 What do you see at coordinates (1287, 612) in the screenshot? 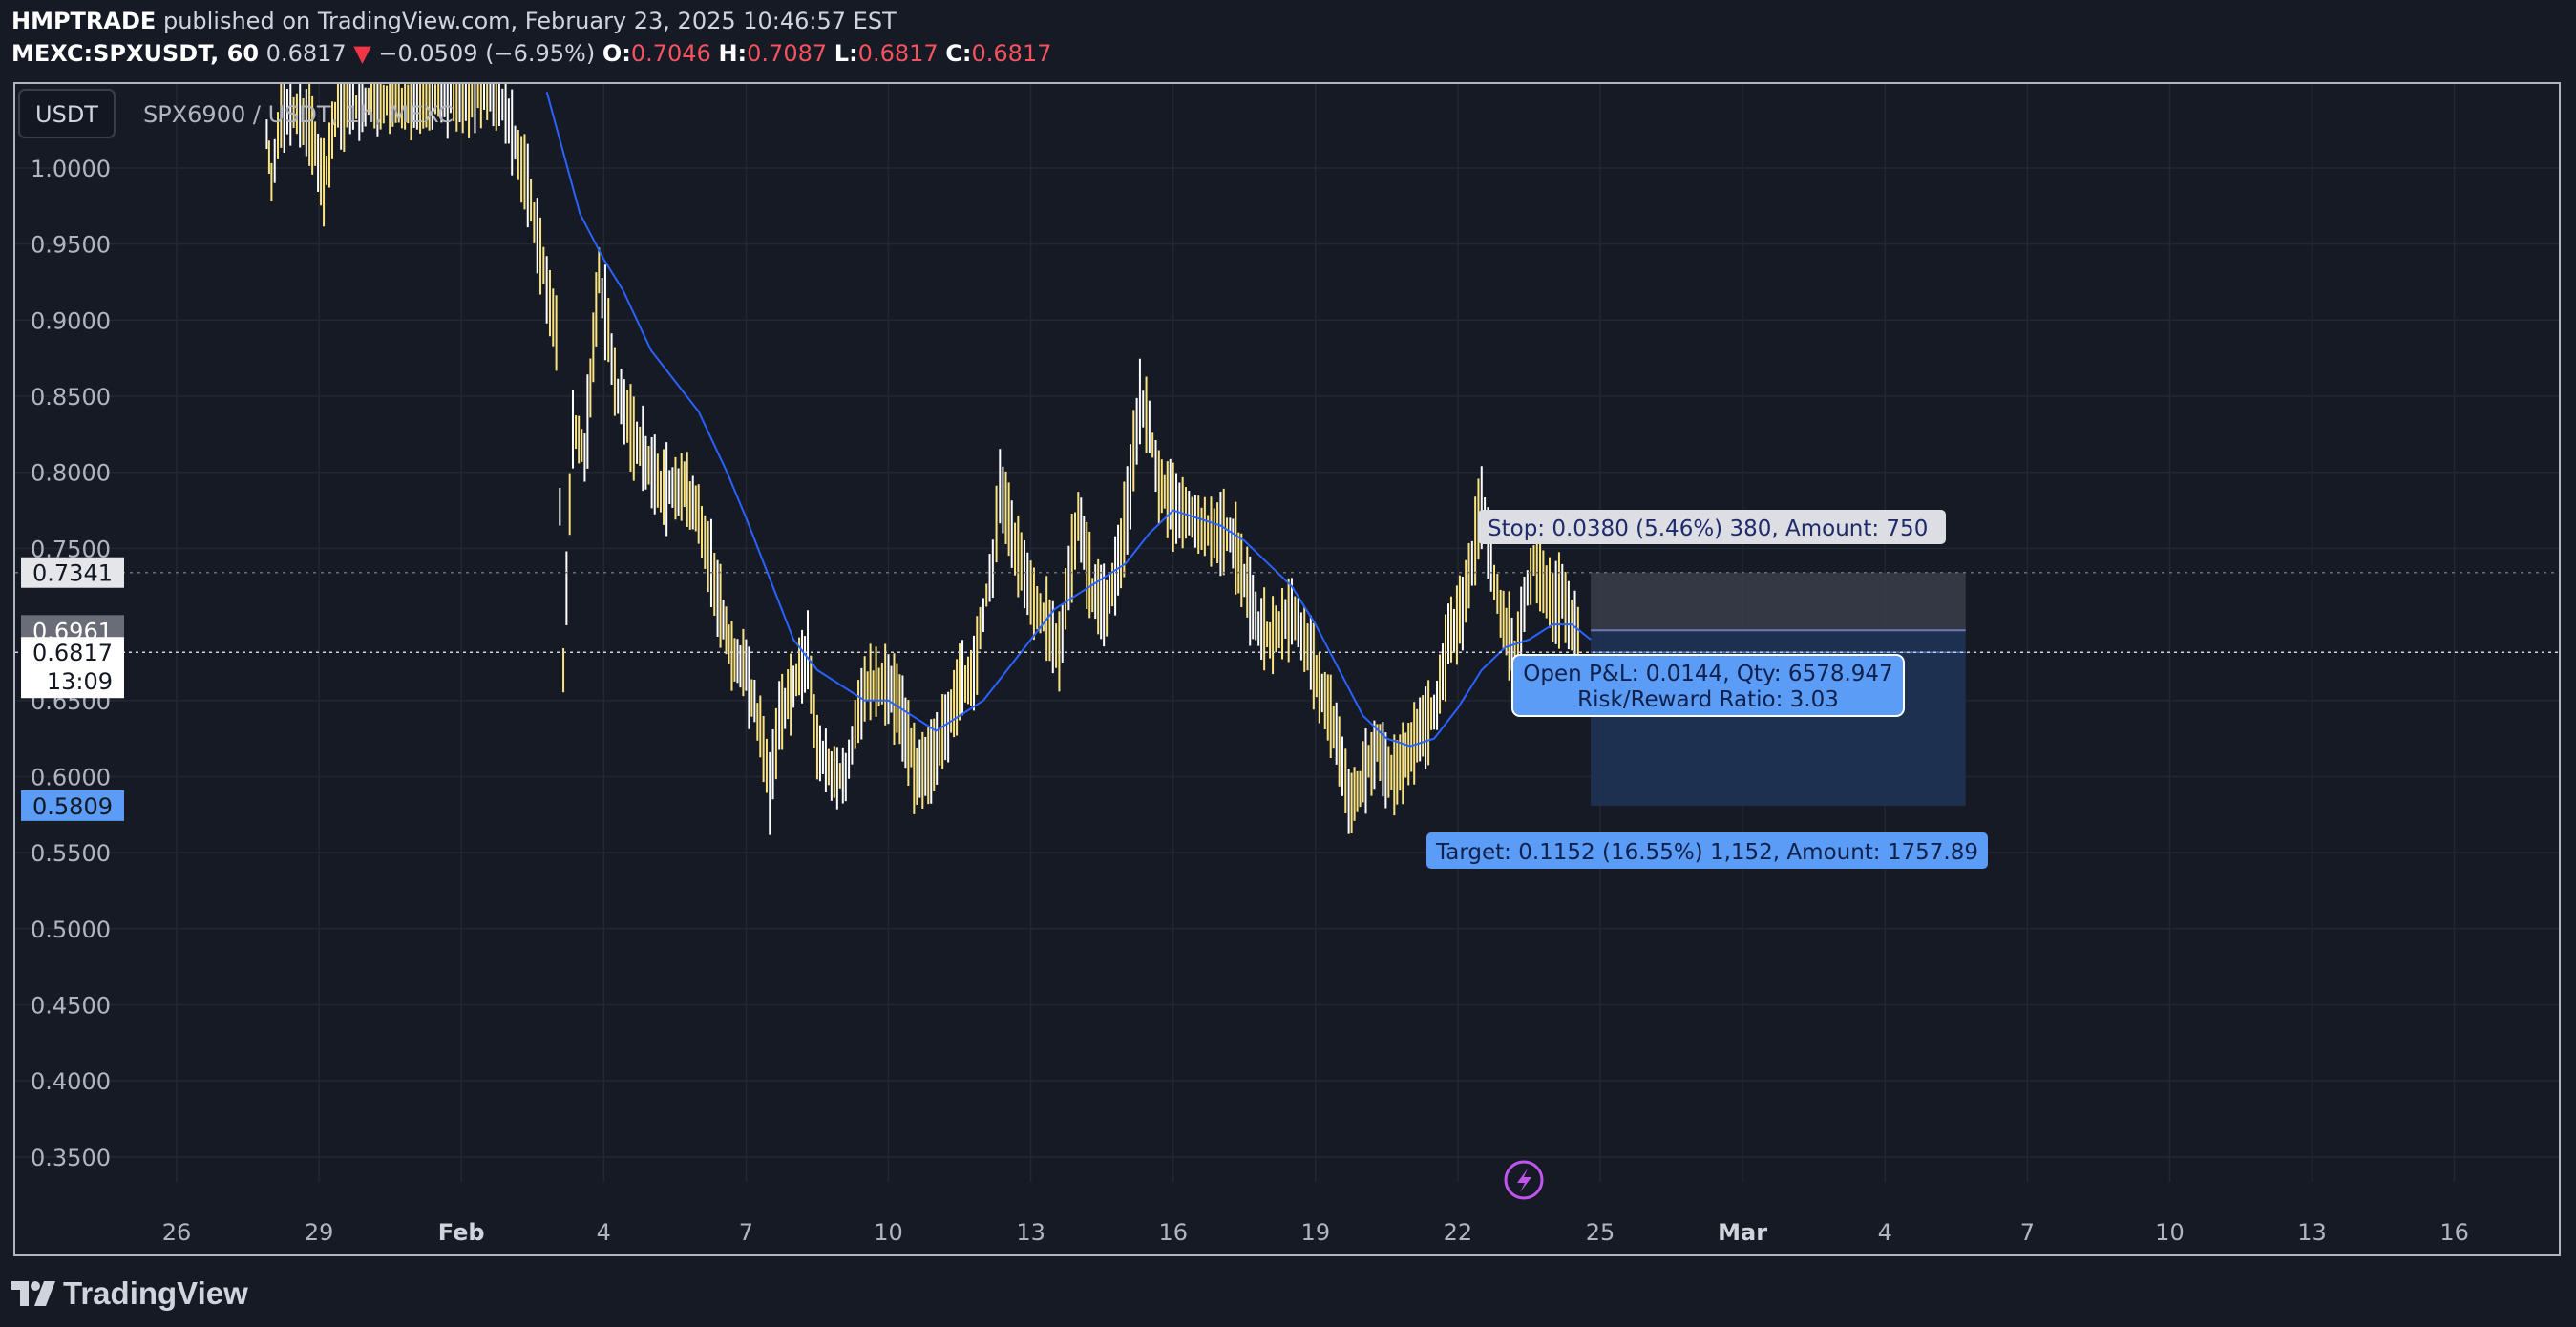
I see `price-lines` at bounding box center [1287, 612].